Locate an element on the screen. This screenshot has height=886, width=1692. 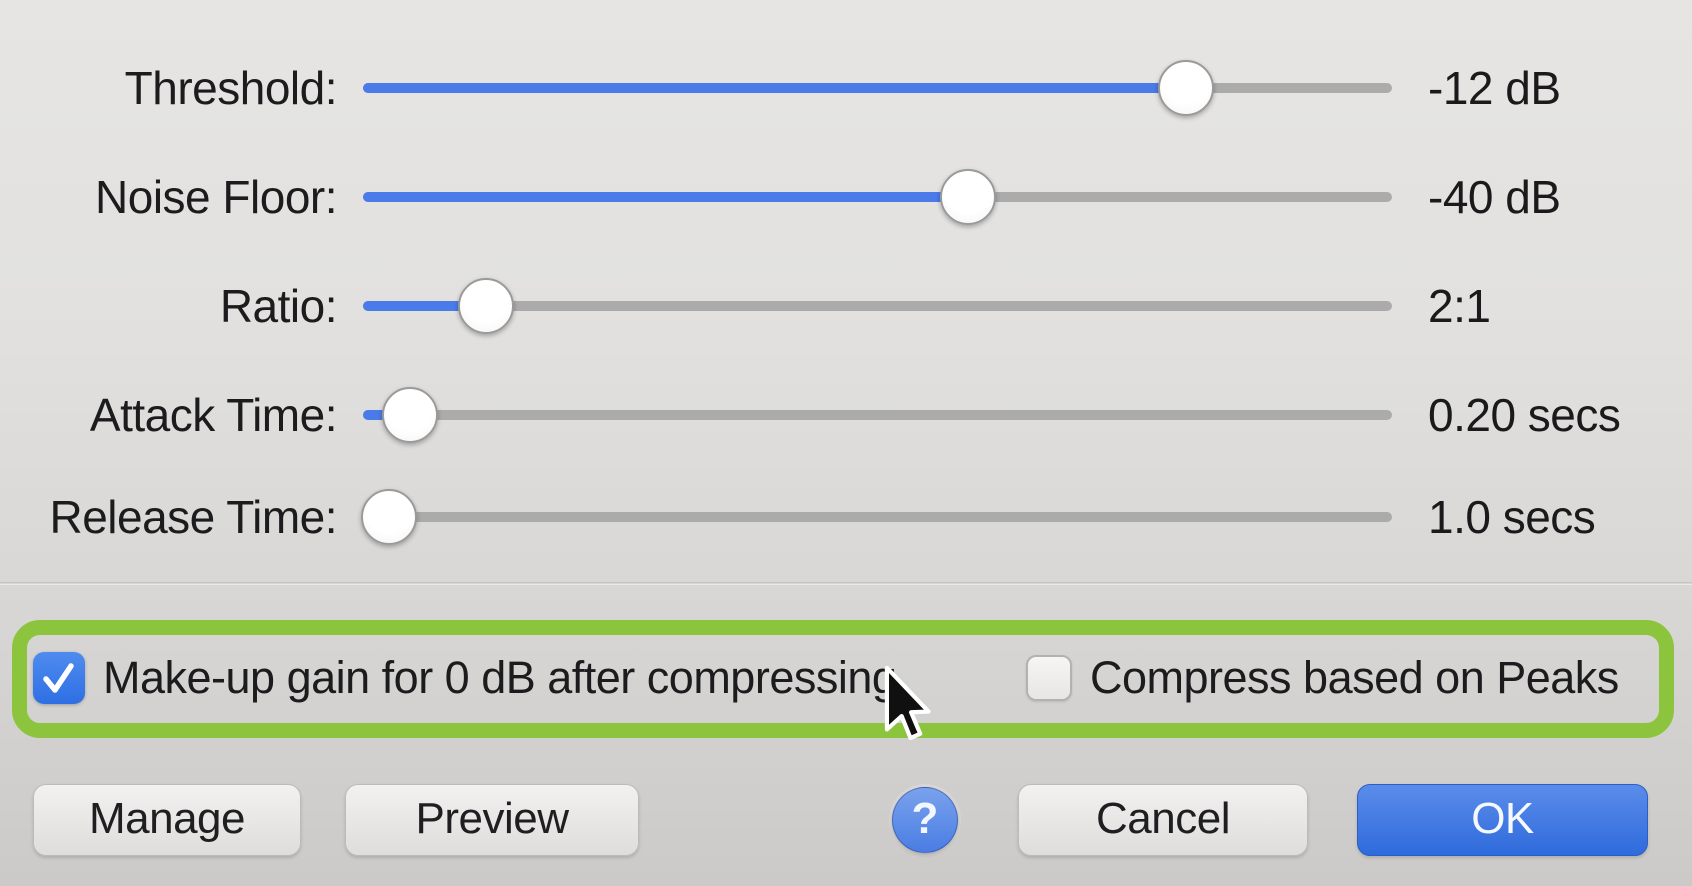
ratio-value: 2:1 is located at coordinates (1459, 306).